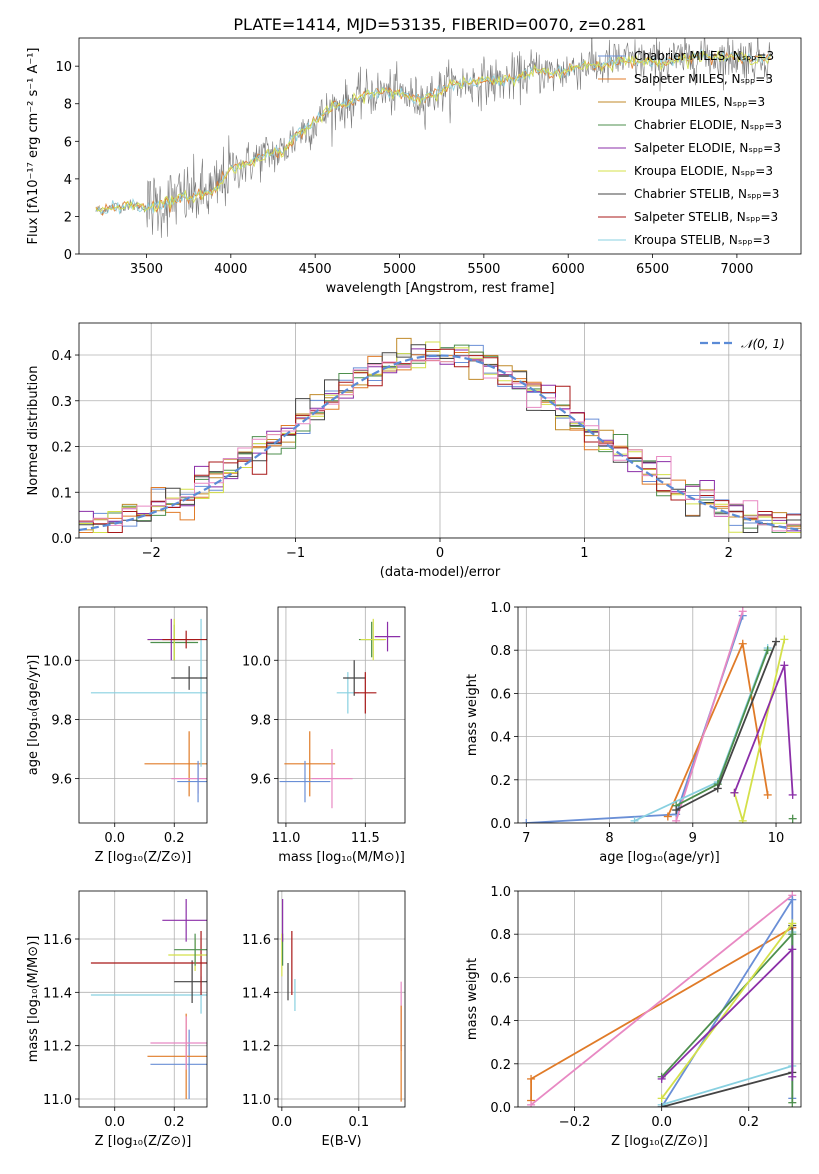  Describe the element at coordinates (63, 67) in the screenshot. I see `y-tick-label: 10` at that location.